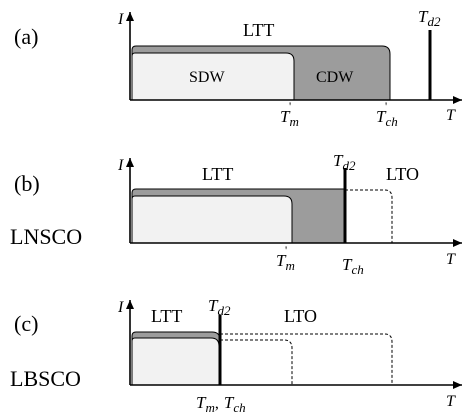  What do you see at coordinates (217, 174) in the screenshot?
I see `panel-b-phase-ltt: LTT` at bounding box center [217, 174].